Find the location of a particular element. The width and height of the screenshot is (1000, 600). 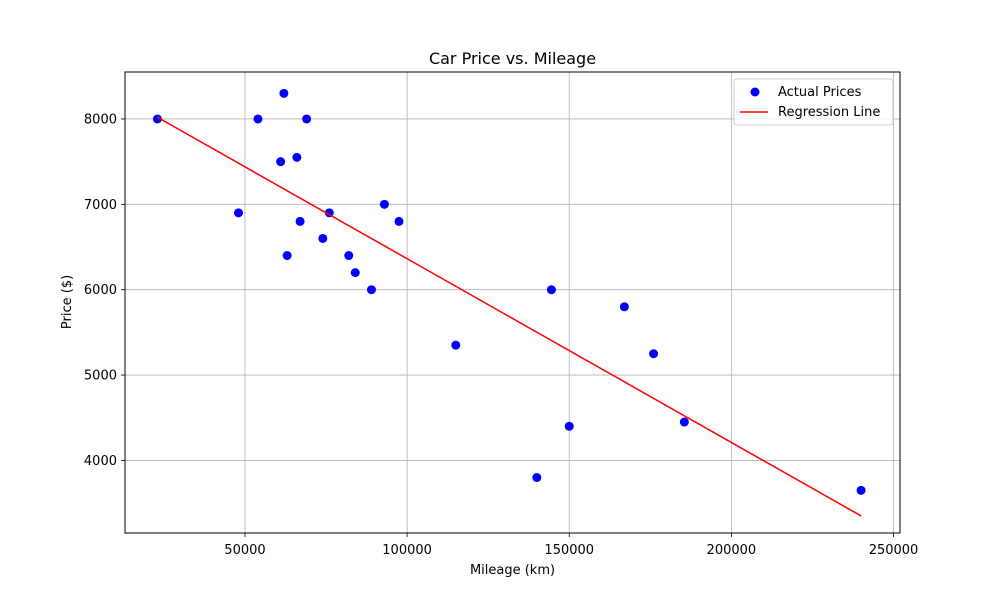

x-tick-label: 50000 is located at coordinates (244, 550).